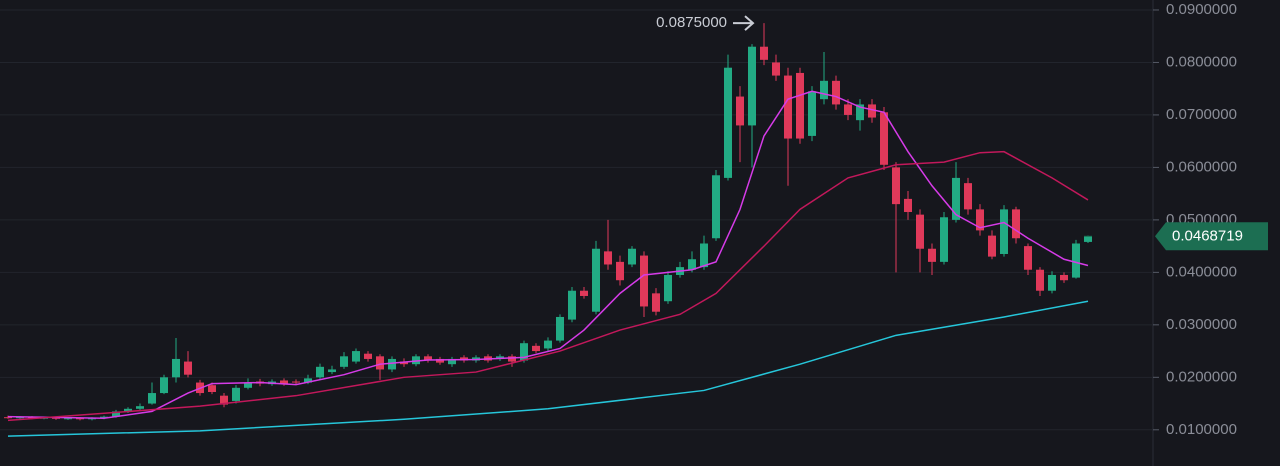  I want to click on y-tick-label: 0.0800000, so click(1201, 61).